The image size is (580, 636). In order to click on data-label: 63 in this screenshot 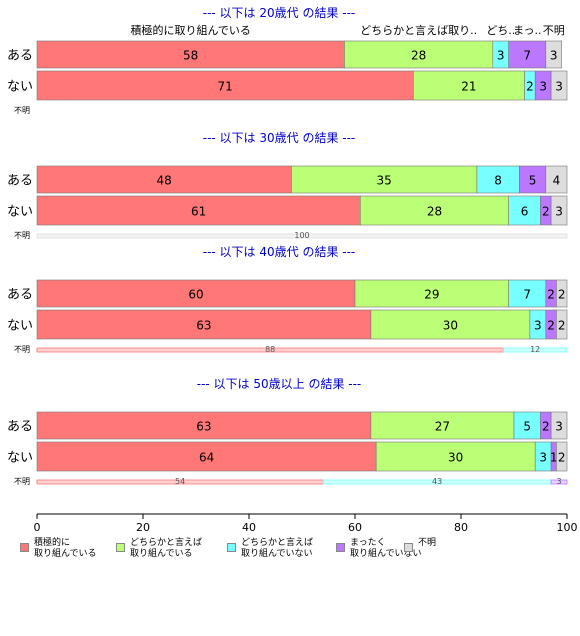, I will do `click(203, 326)`.